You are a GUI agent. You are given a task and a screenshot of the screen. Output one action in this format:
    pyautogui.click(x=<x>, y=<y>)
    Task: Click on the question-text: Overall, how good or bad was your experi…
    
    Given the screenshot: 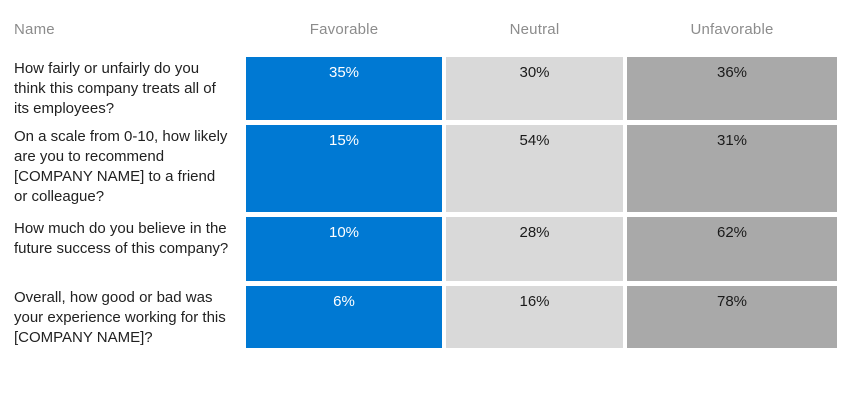 What is the action you would take?
    pyautogui.click(x=120, y=317)
    